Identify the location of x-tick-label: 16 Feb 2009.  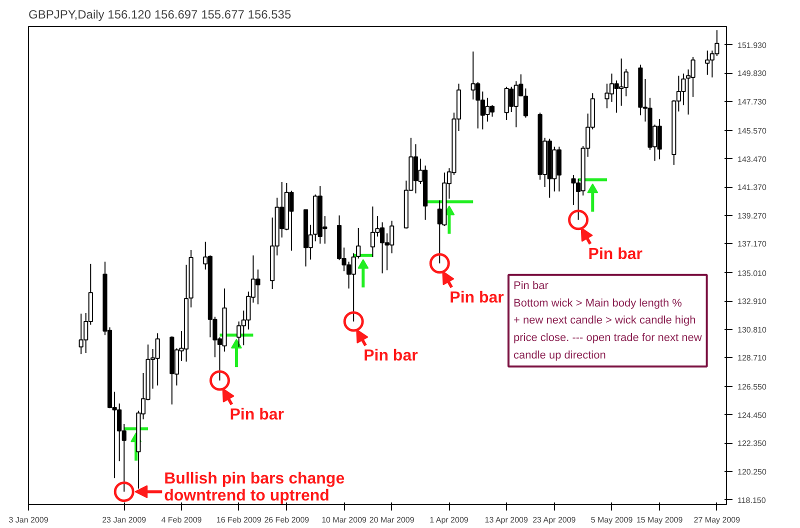
(239, 520).